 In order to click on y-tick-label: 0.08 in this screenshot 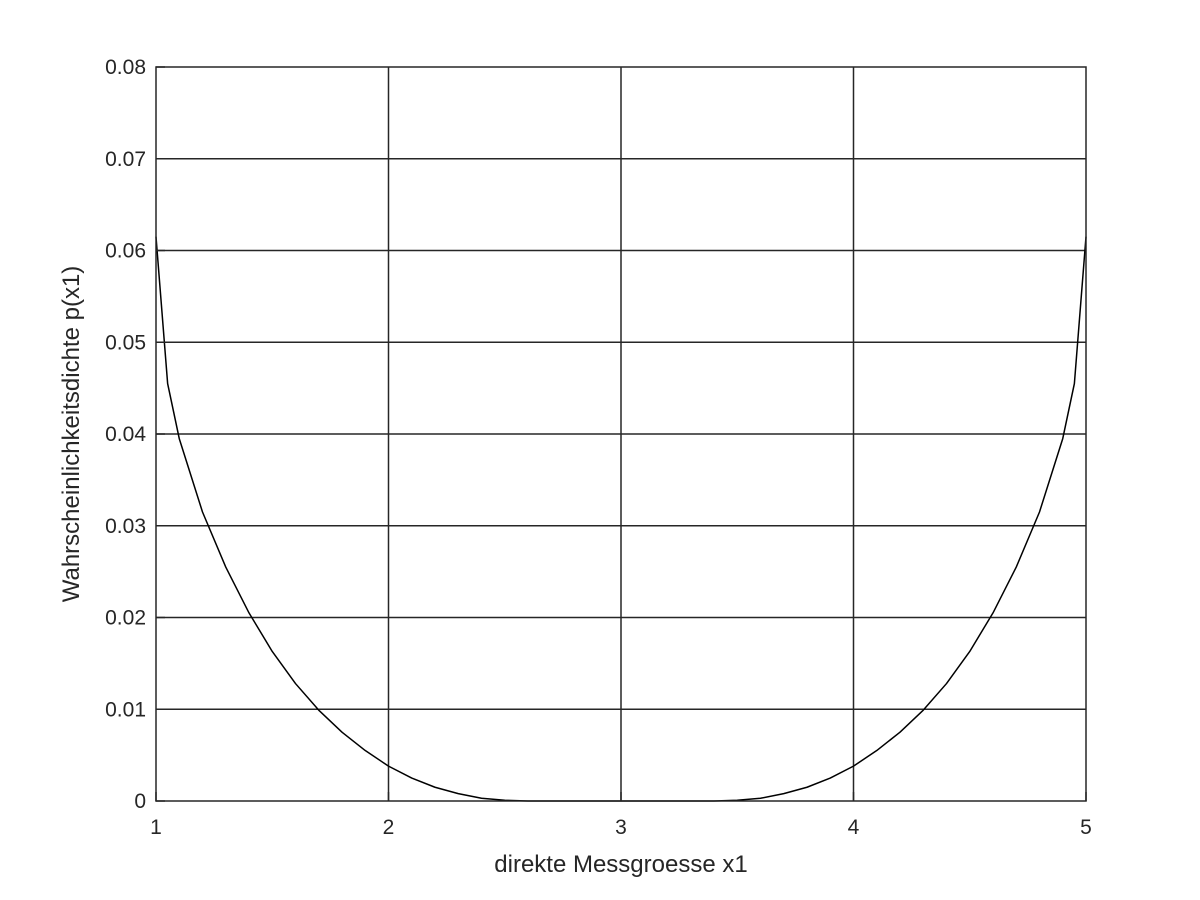, I will do `click(125, 67)`.